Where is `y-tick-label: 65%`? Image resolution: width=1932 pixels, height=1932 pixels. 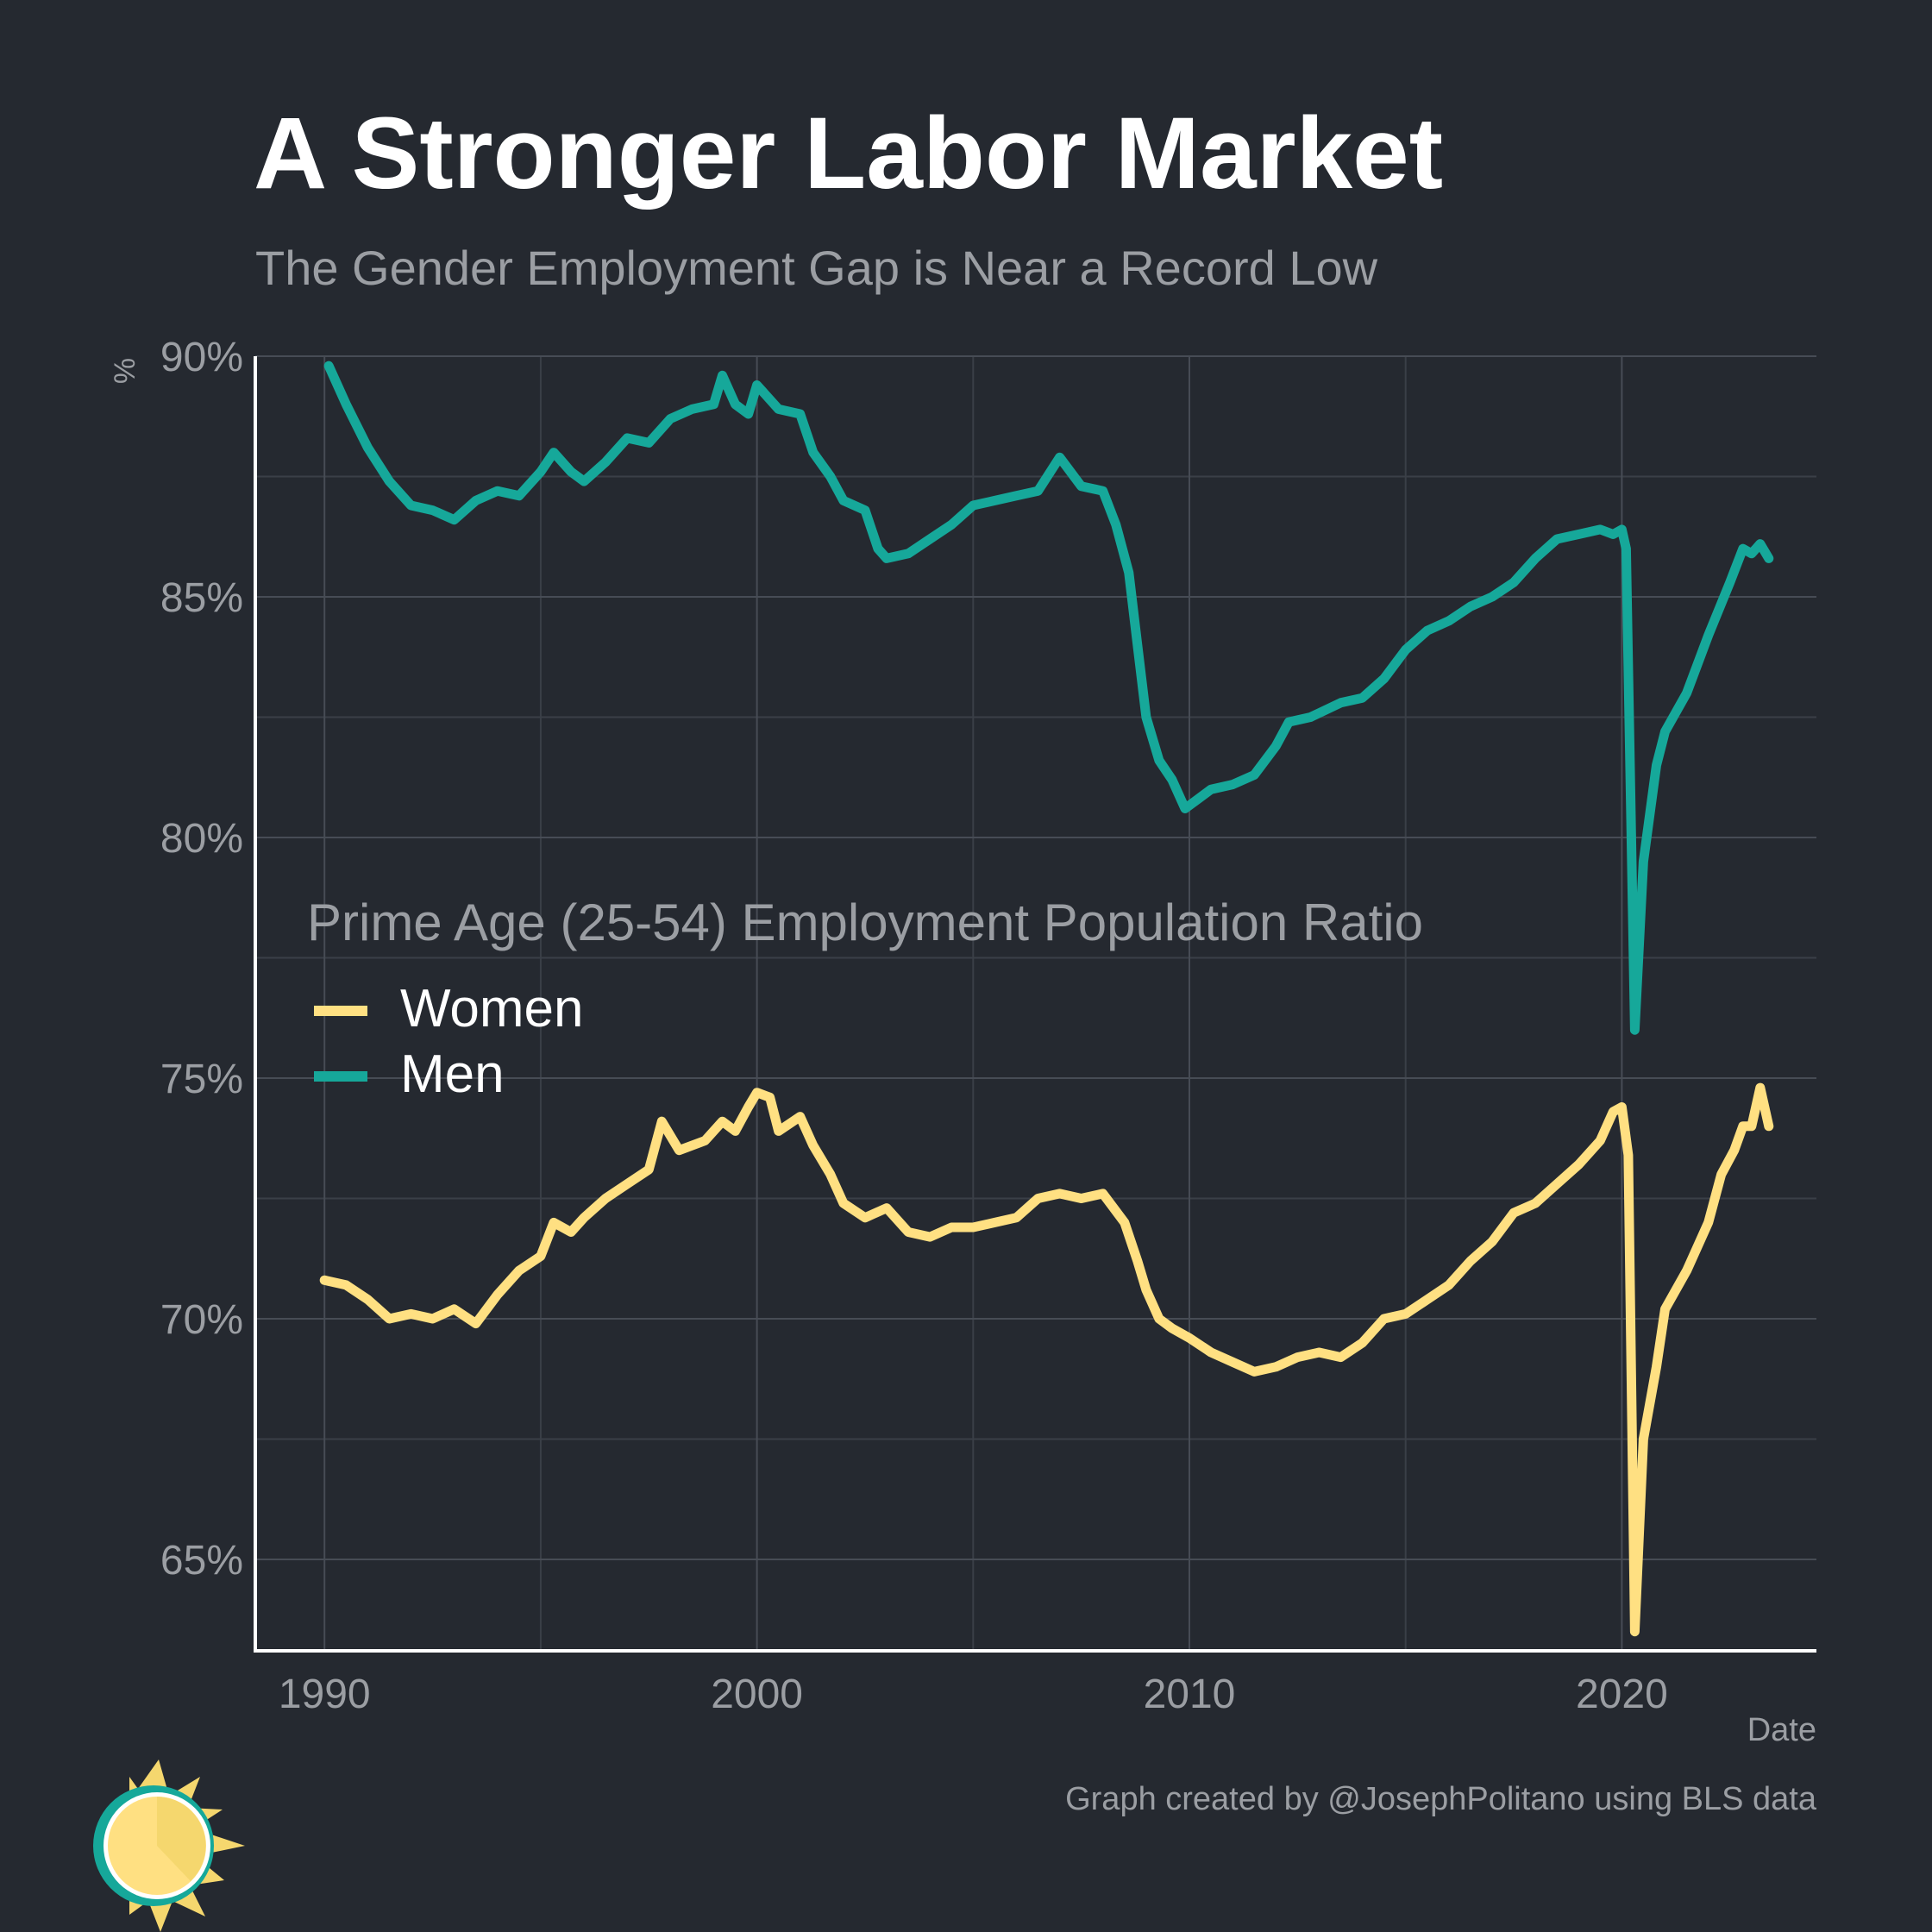
y-tick-label: 65% is located at coordinates (202, 1561).